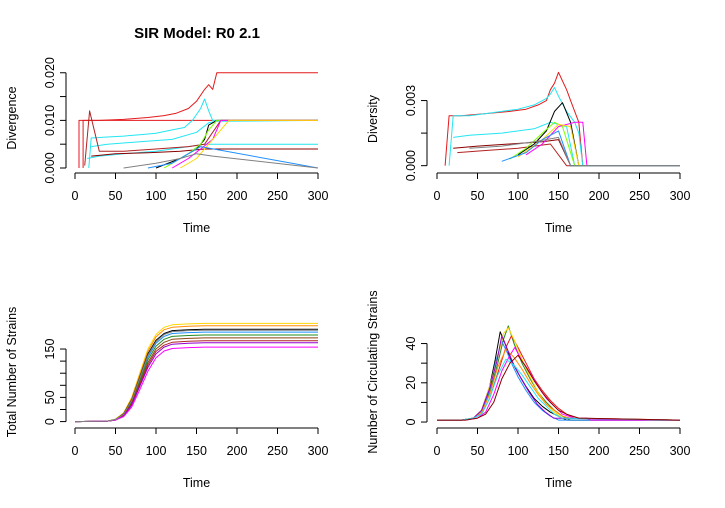 This screenshot has height=508, width=725. What do you see at coordinates (411, 100) in the screenshot?
I see `y-tick-label: 0.003` at bounding box center [411, 100].